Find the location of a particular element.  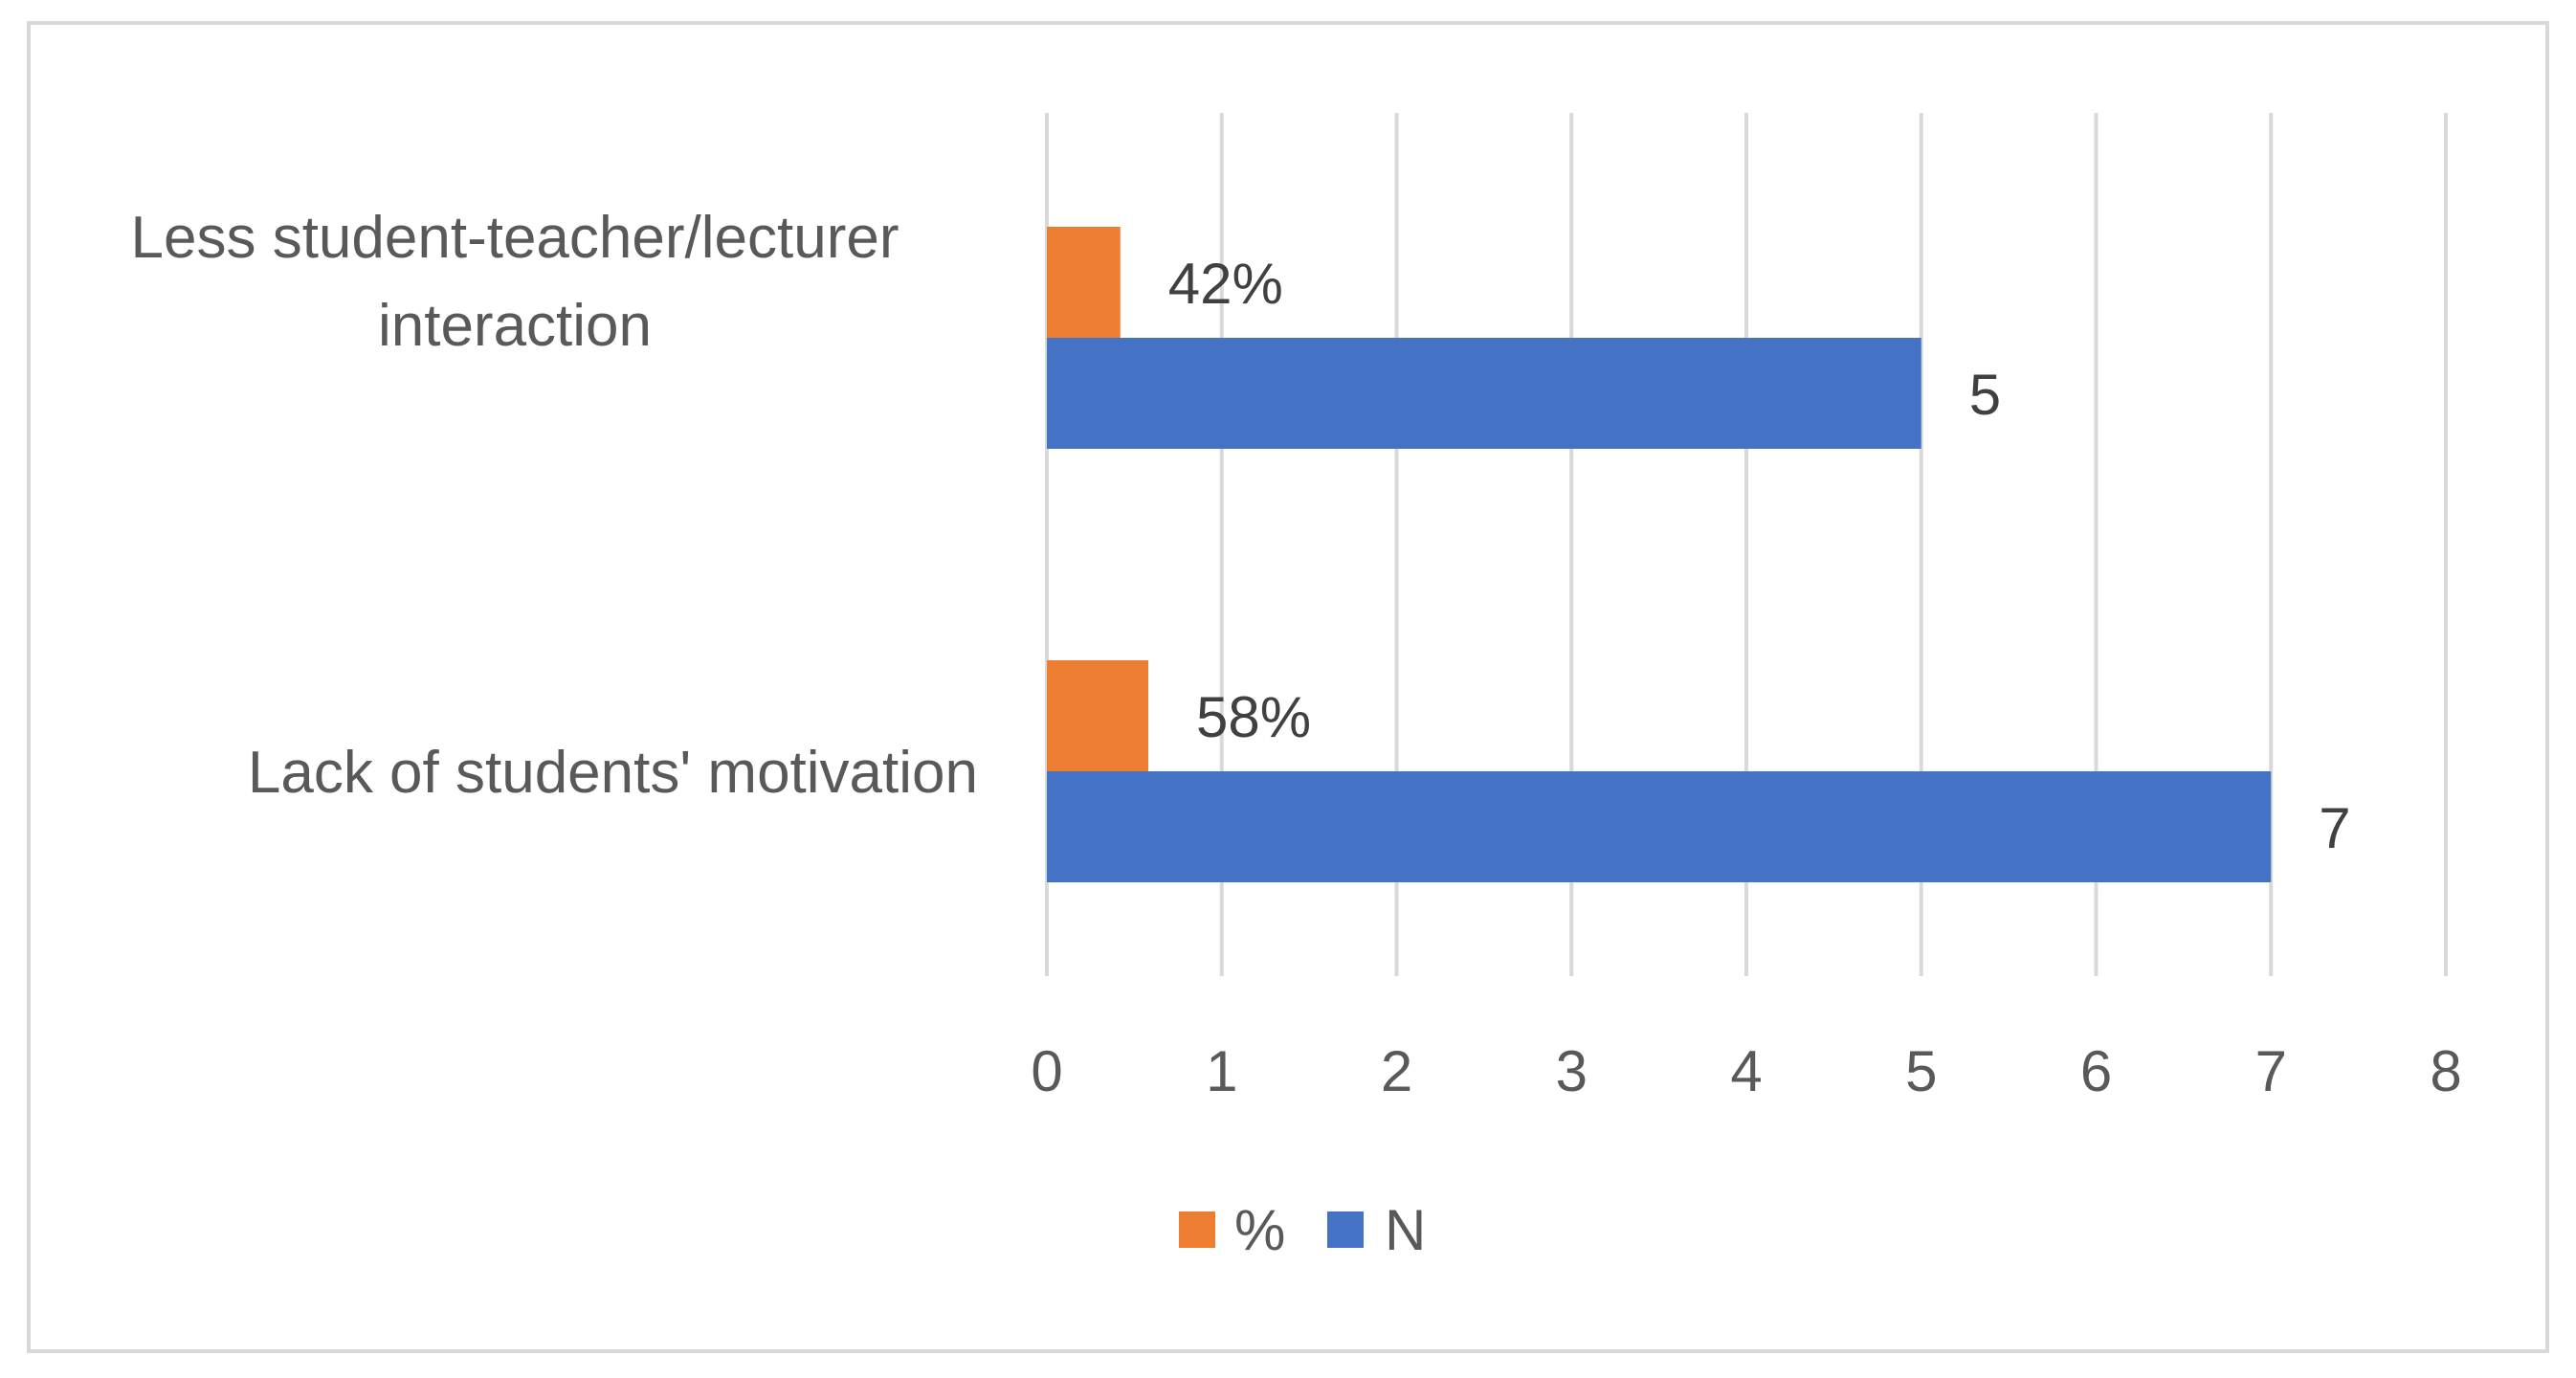

x-tick-label: 5 is located at coordinates (1921, 1071).